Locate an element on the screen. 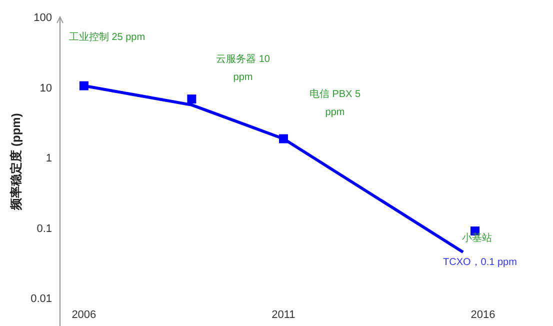  x-tick-label: 2011 is located at coordinates (284, 315).